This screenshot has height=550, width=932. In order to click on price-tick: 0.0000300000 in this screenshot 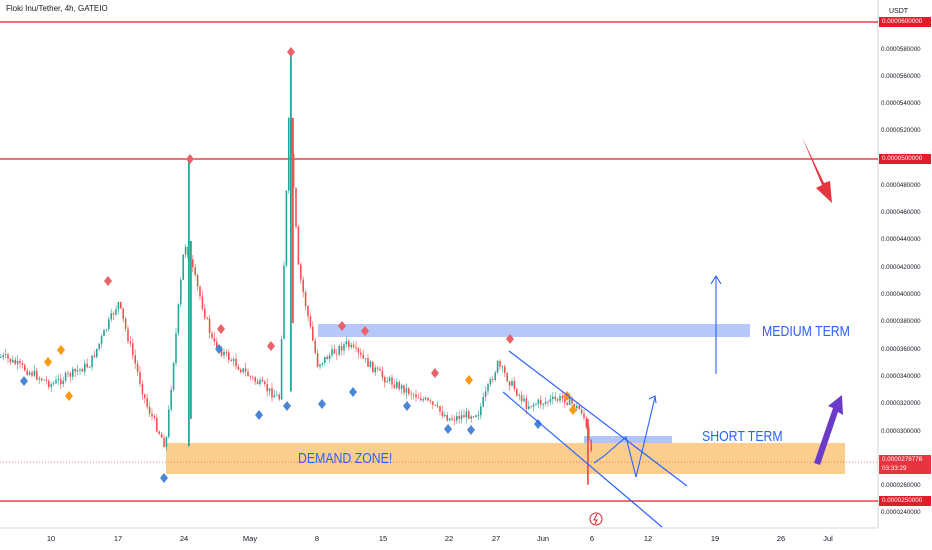, I will do `click(901, 431)`.